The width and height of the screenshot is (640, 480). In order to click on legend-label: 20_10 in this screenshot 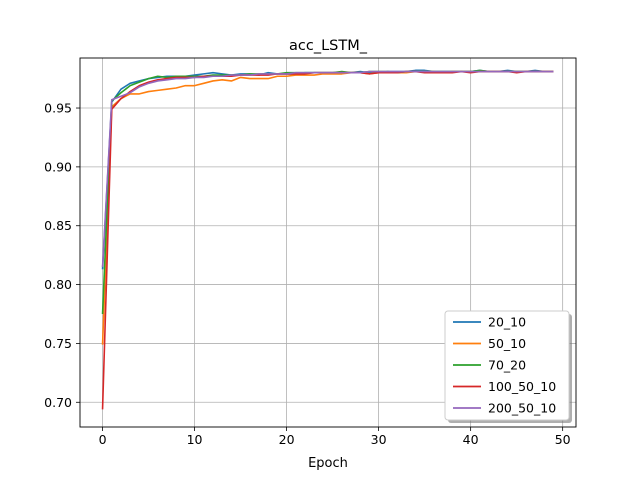, I will do `click(507, 322)`.